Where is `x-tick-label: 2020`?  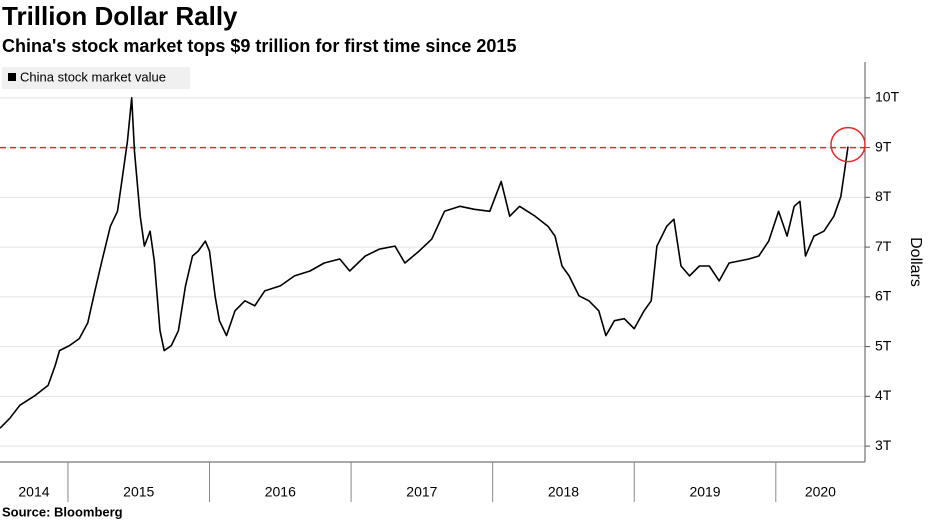 x-tick-label: 2020 is located at coordinates (820, 492).